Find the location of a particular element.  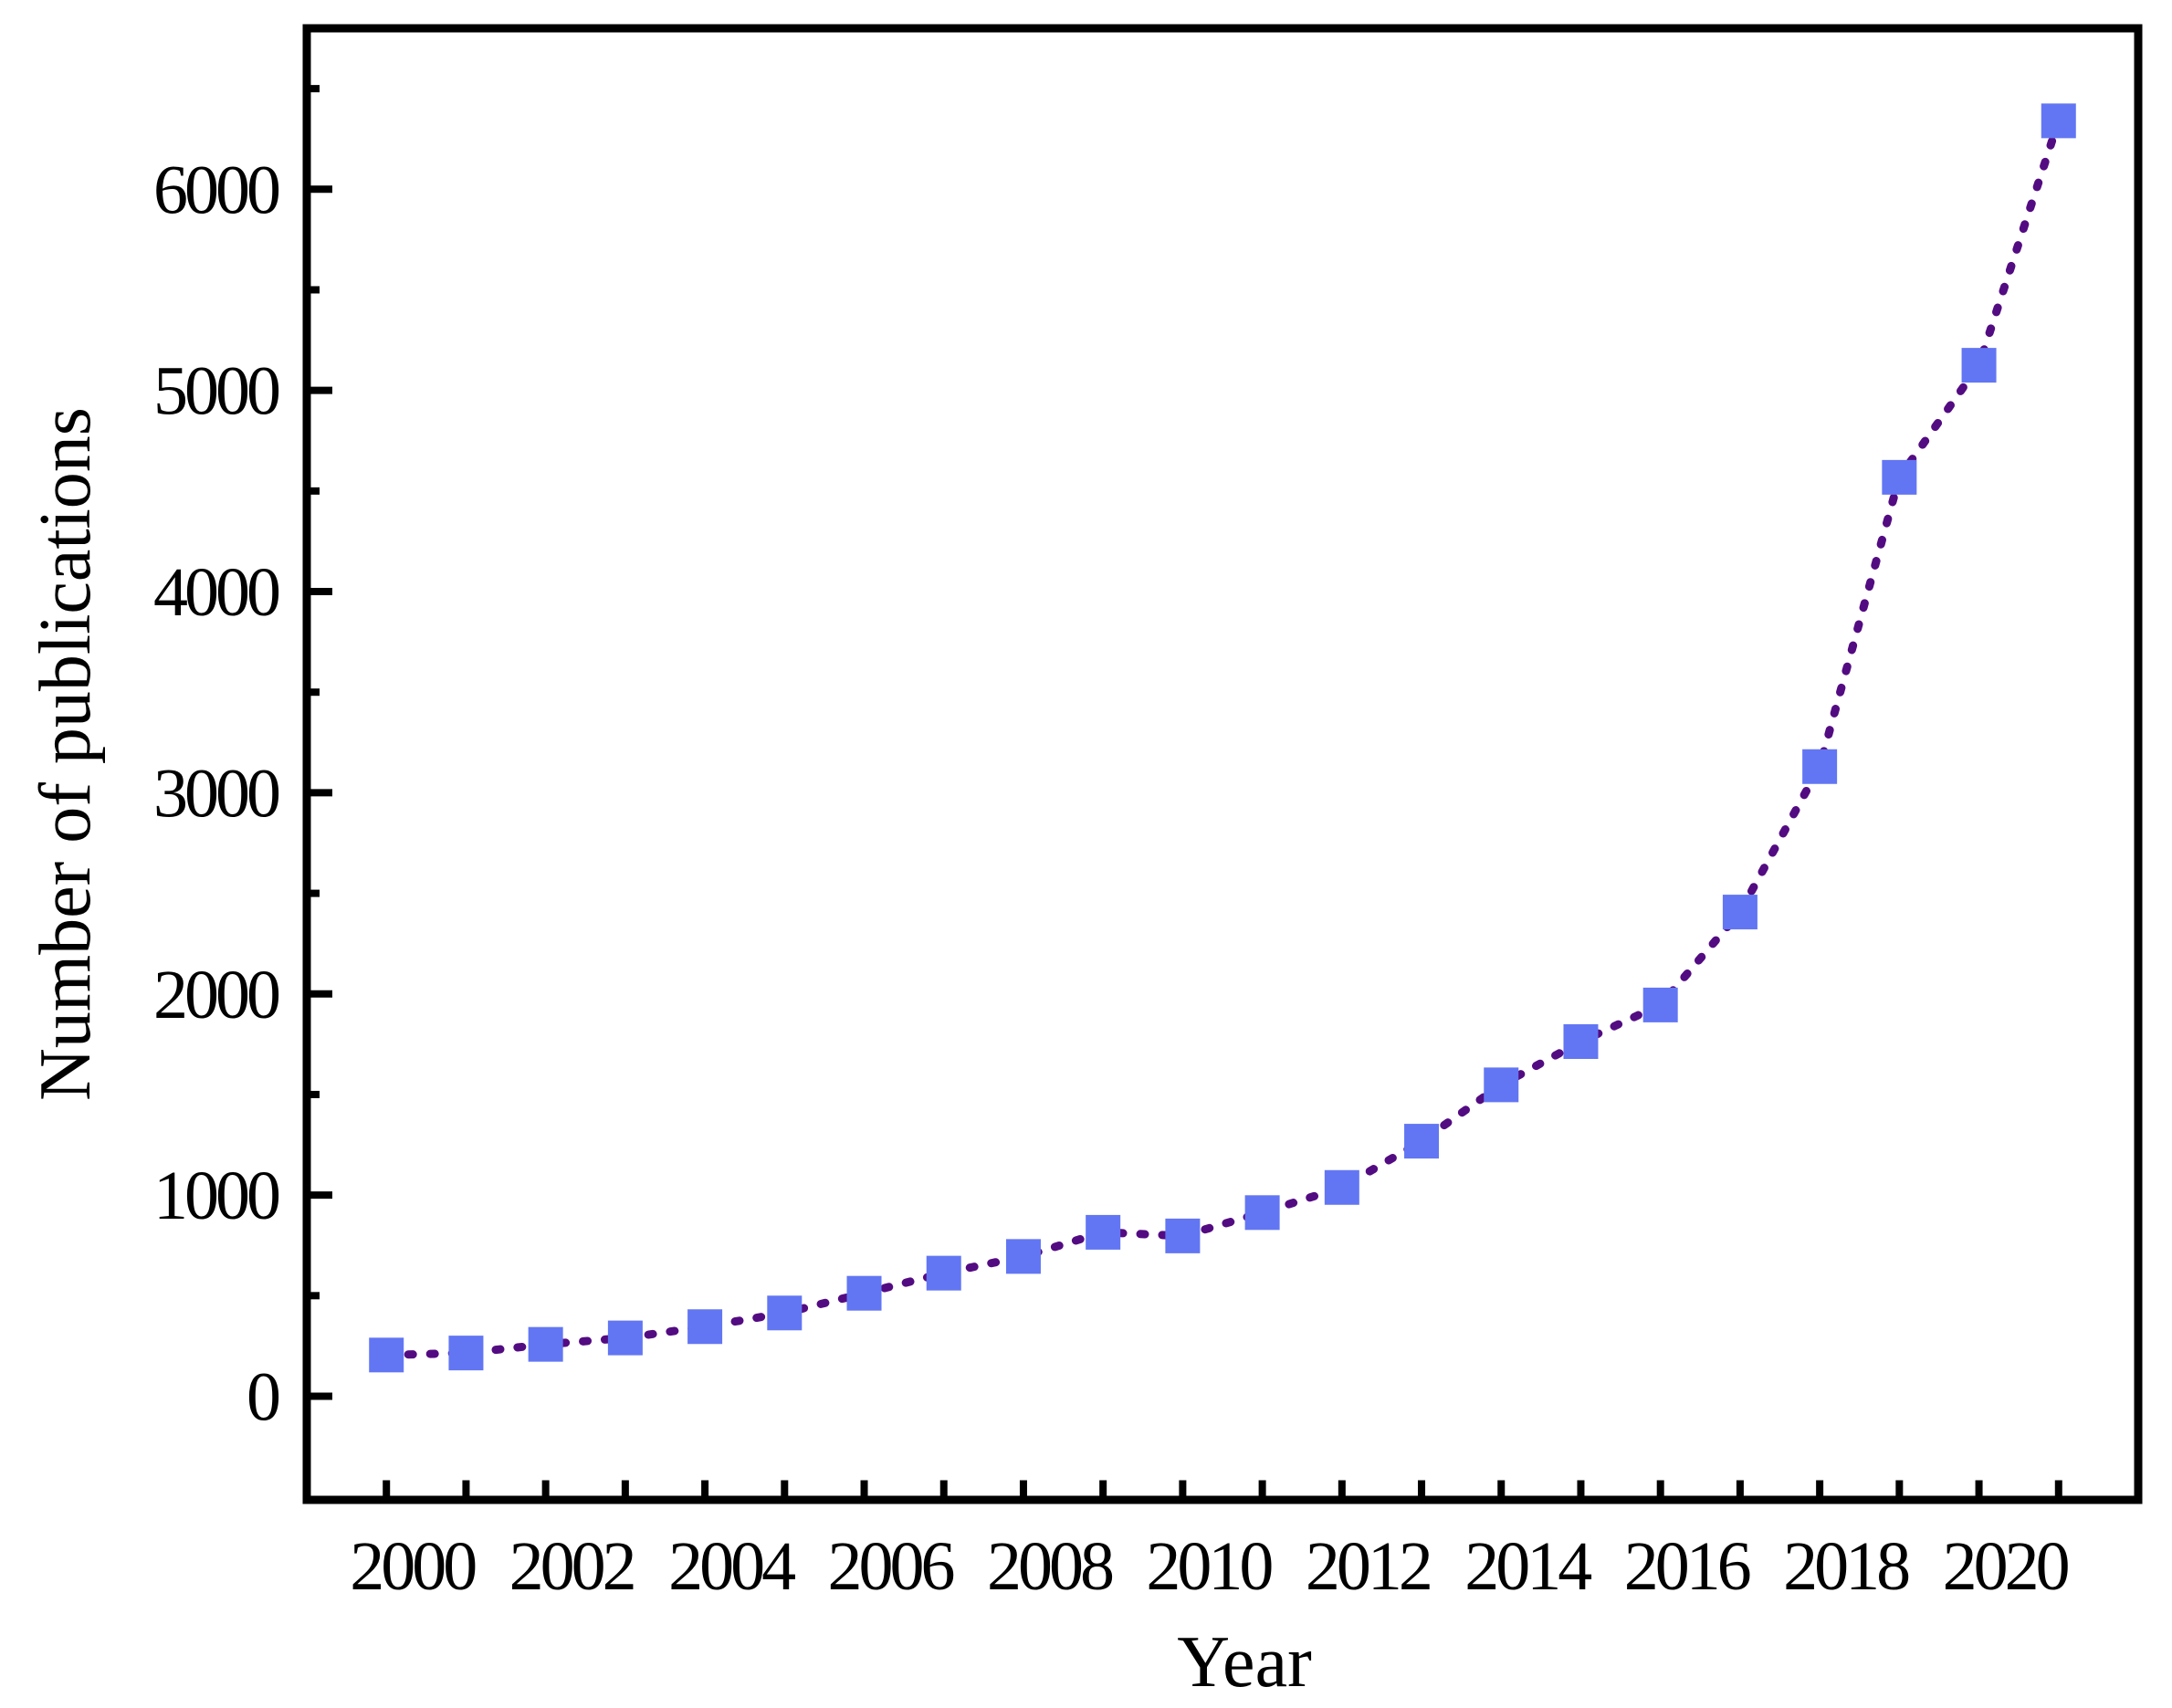

data-point-2011 is located at coordinates (1262, 1213).